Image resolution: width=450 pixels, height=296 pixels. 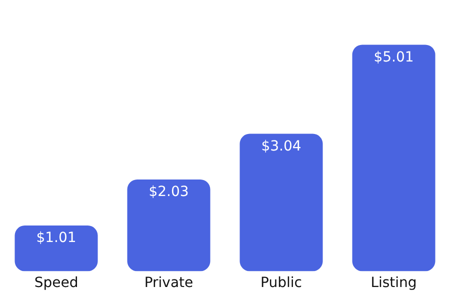 What do you see at coordinates (168, 192) in the screenshot?
I see `data-label: $2.03` at bounding box center [168, 192].